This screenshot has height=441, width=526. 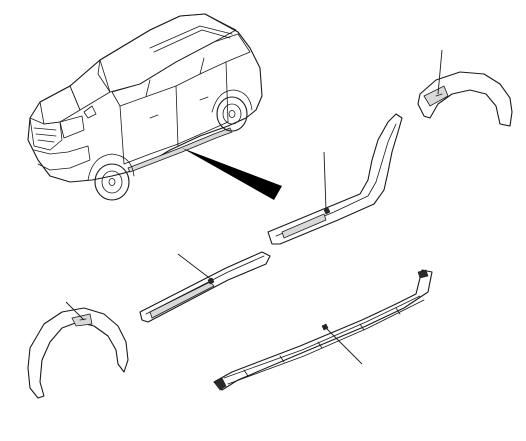 I want to click on callout-line-front-door, so click(x=195, y=267).